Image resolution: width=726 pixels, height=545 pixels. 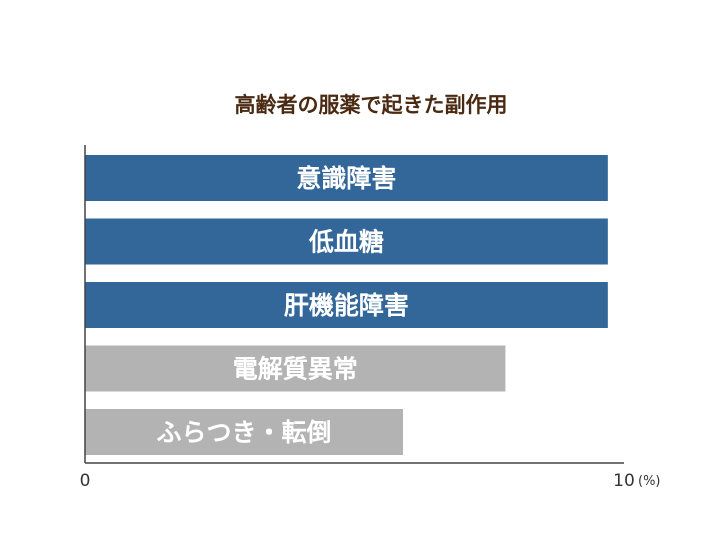 I want to click on x-ticks-group: 0 10, so click(x=357, y=481).